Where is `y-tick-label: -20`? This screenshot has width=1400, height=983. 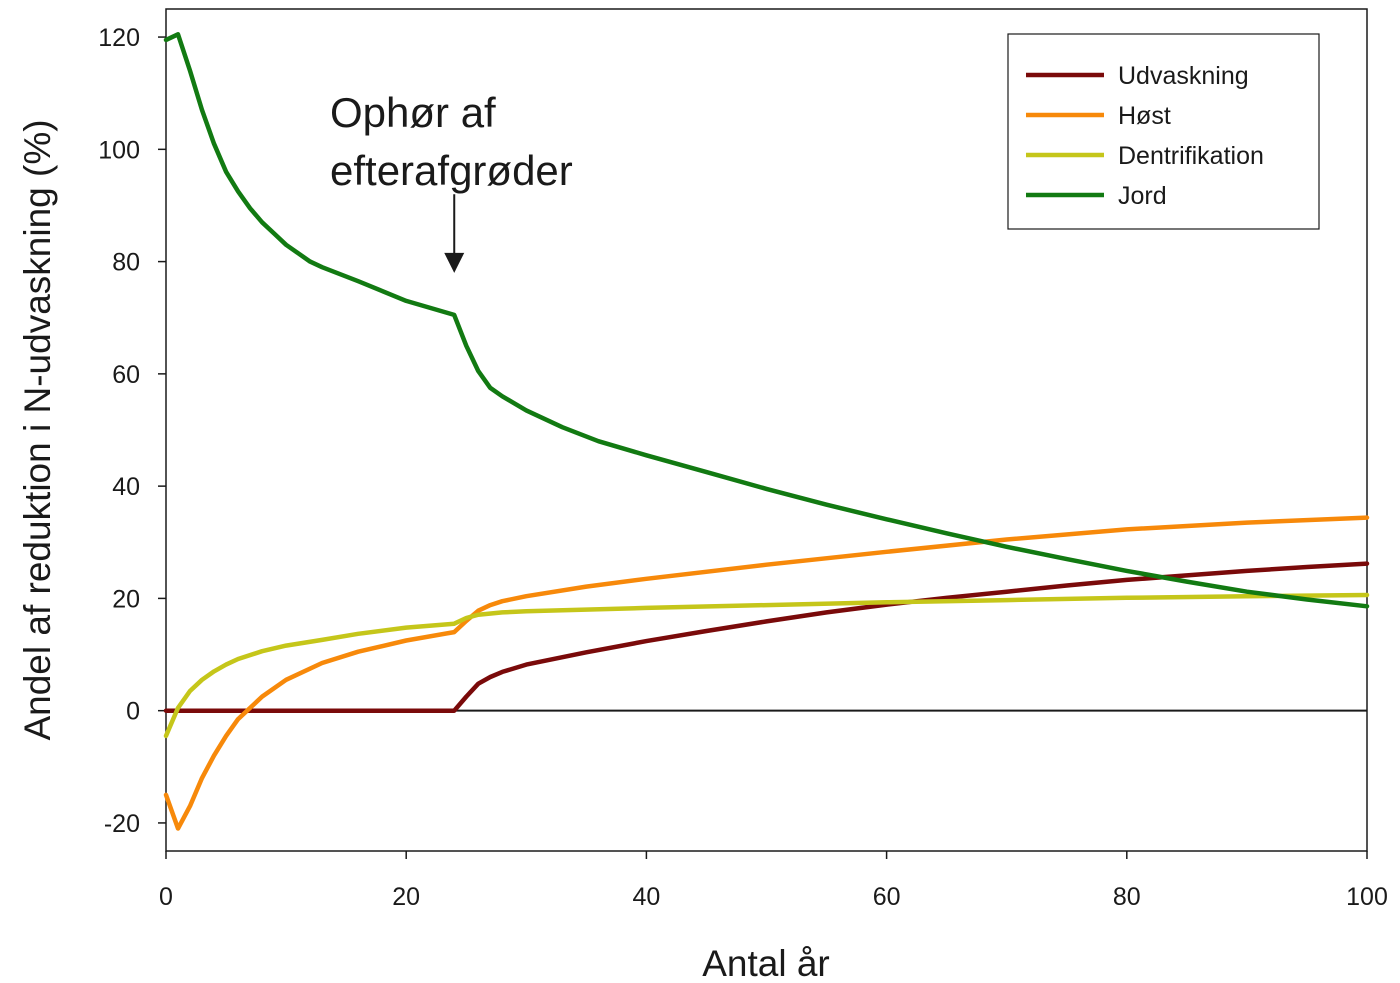 y-tick-label: -20 is located at coordinates (122, 824).